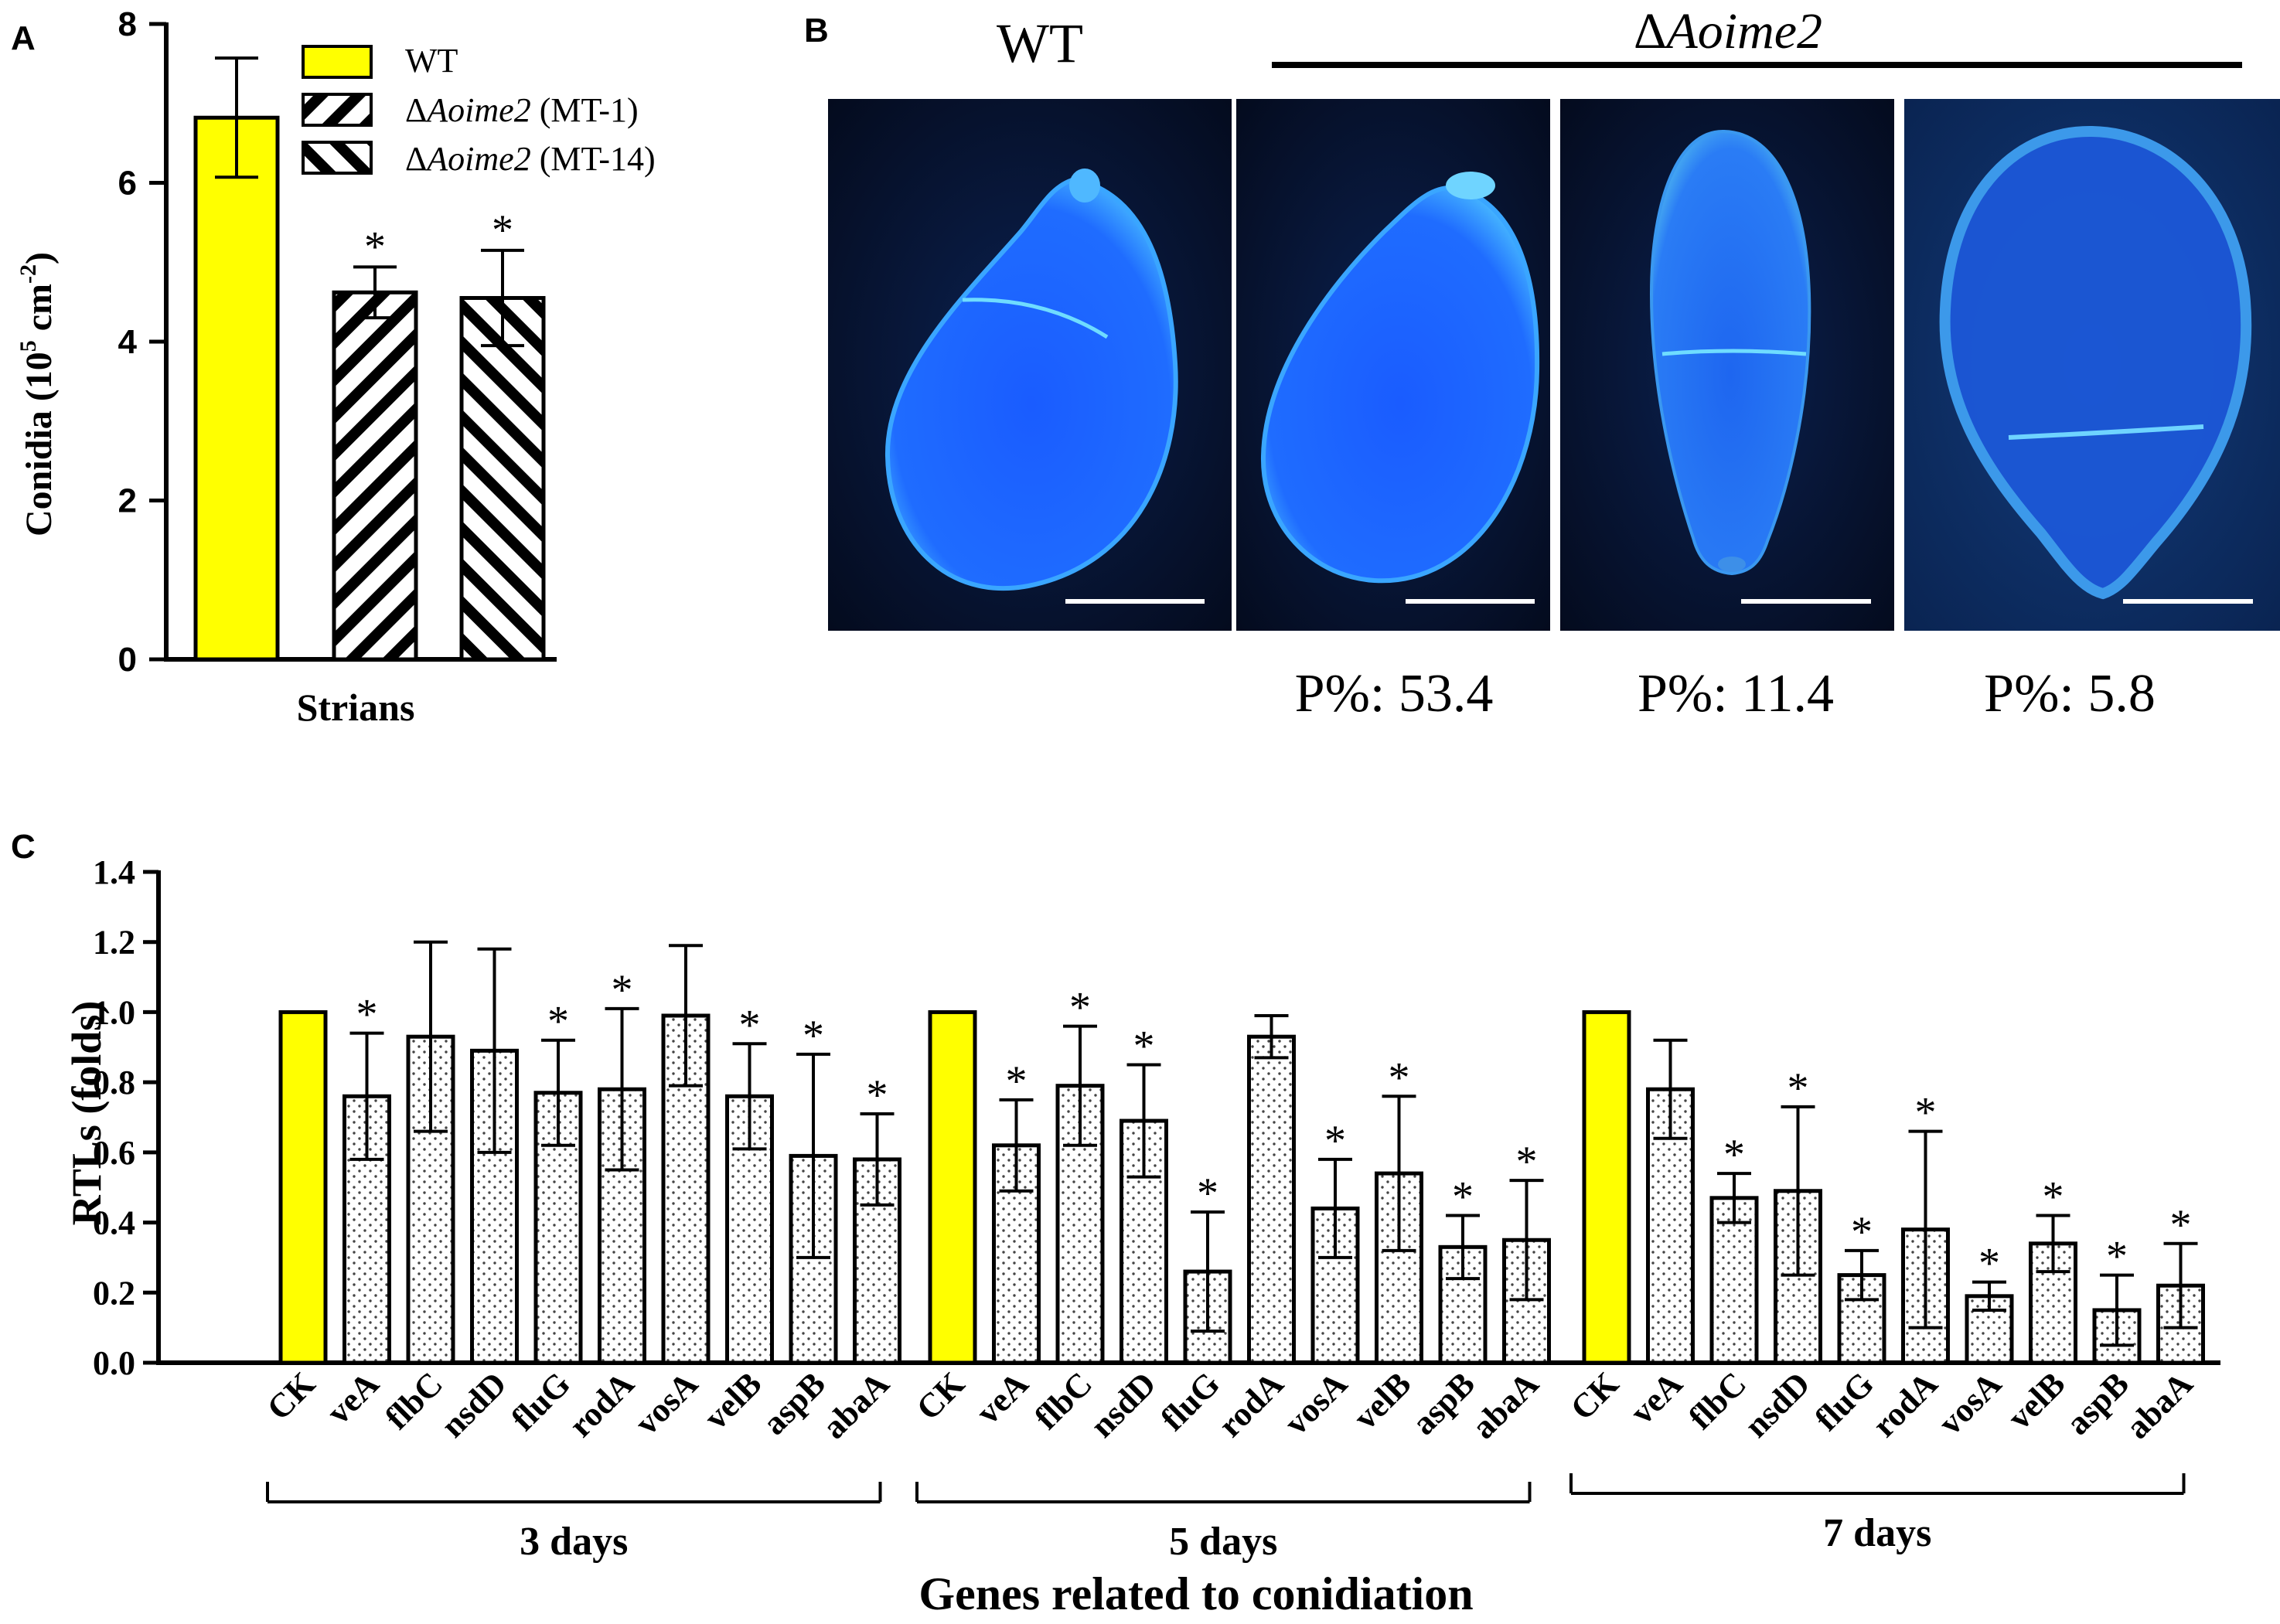 This screenshot has height=1624, width=2280. I want to click on panel-c-x-axis-label: Genes related to conidiation, so click(1196, 1594).